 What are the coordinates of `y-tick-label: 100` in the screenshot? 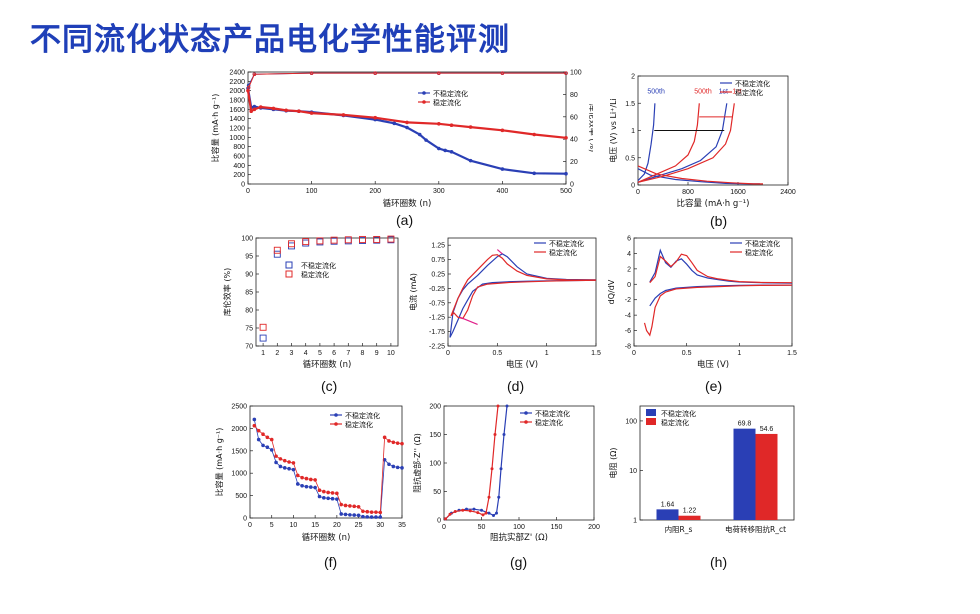 It's located at (247, 239).